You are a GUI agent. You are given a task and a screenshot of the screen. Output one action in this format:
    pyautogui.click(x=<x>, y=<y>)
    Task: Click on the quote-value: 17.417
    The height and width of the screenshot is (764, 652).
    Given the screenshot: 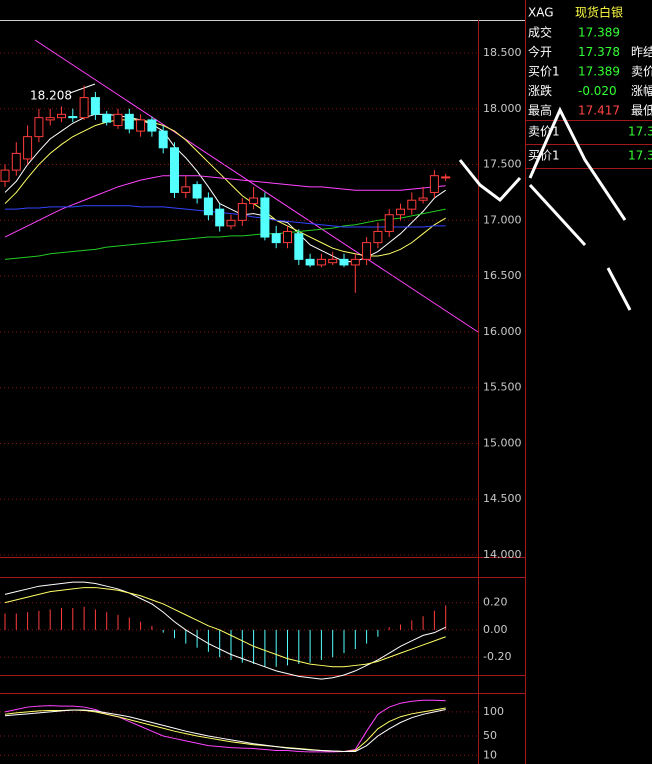 What is the action you would take?
    pyautogui.click(x=599, y=111)
    